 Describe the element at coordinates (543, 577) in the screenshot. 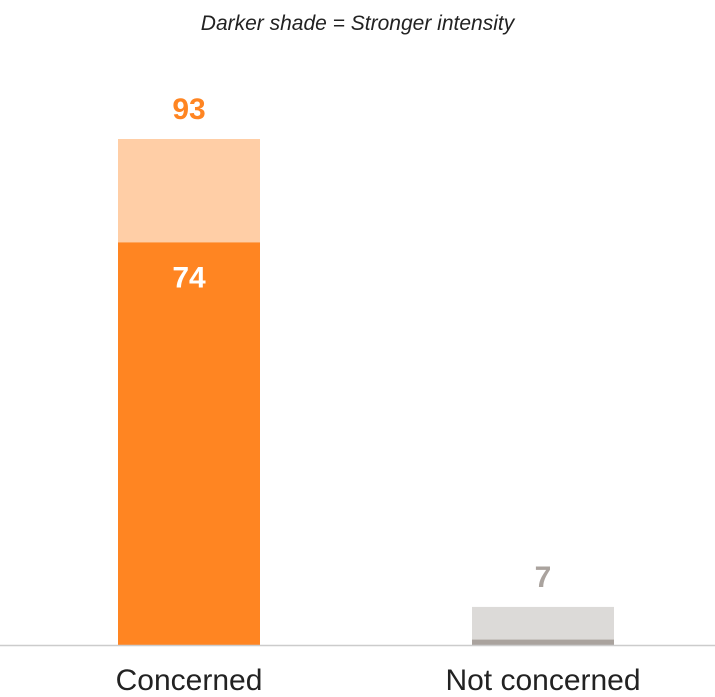

I see `data-label-not-concerned-total: 7` at that location.